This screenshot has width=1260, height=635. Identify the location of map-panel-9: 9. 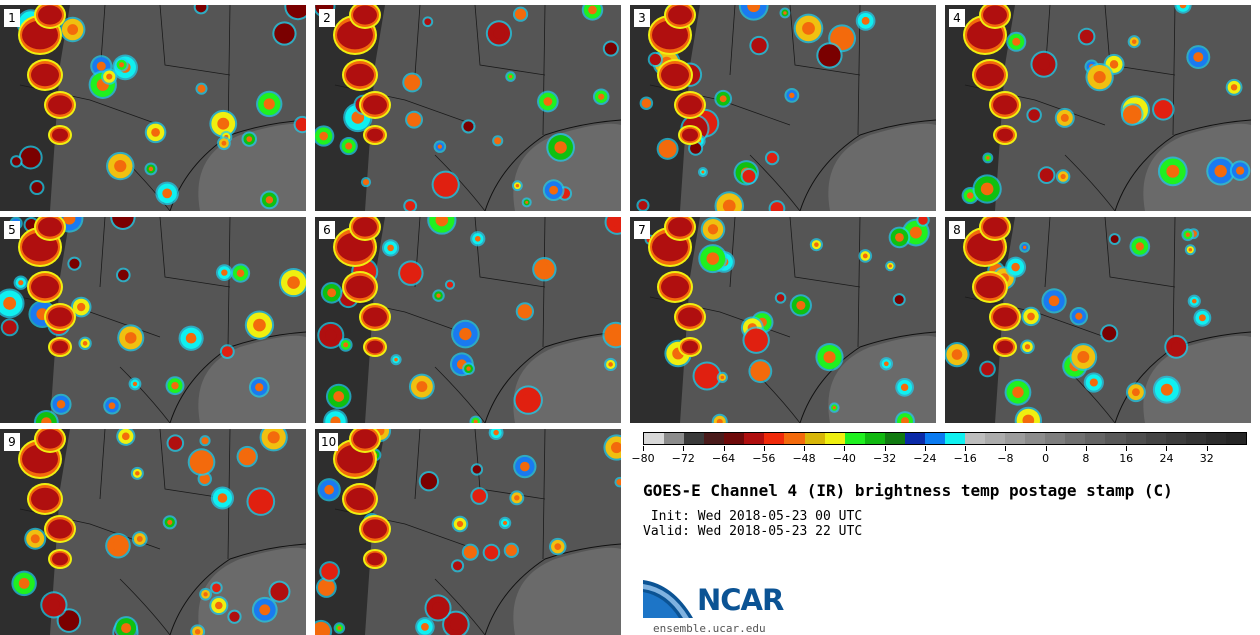
(153, 532).